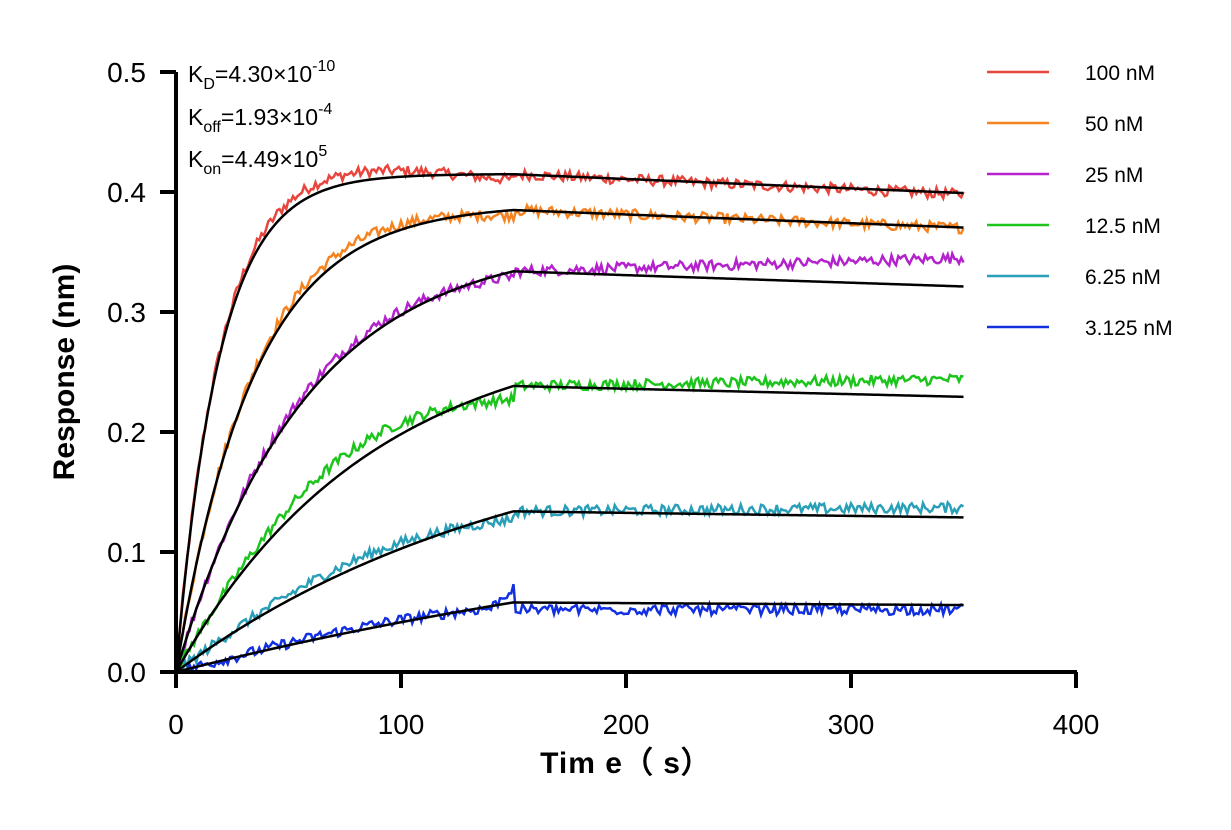 The height and width of the screenshot is (830, 1231). Describe the element at coordinates (64, 372) in the screenshot. I see `y-axis-title: Response (nm)` at that location.